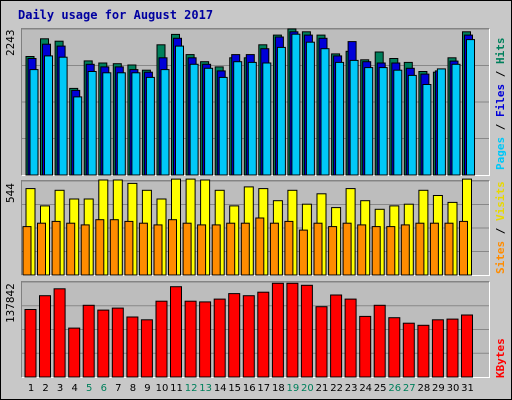 This screenshot has height=400, width=512. Describe the element at coordinates (118, 388) in the screenshot. I see `x-tick-label-day-7: 7` at that location.